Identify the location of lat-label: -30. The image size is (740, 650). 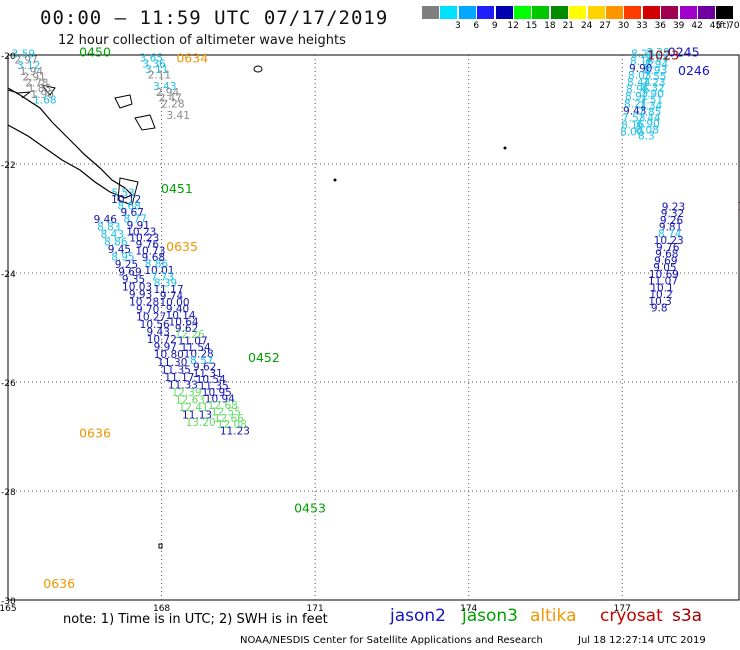
(8, 602).